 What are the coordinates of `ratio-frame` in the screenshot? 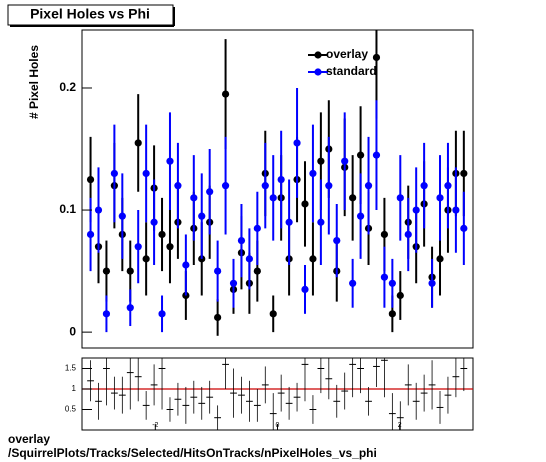 It's located at (277, 394).